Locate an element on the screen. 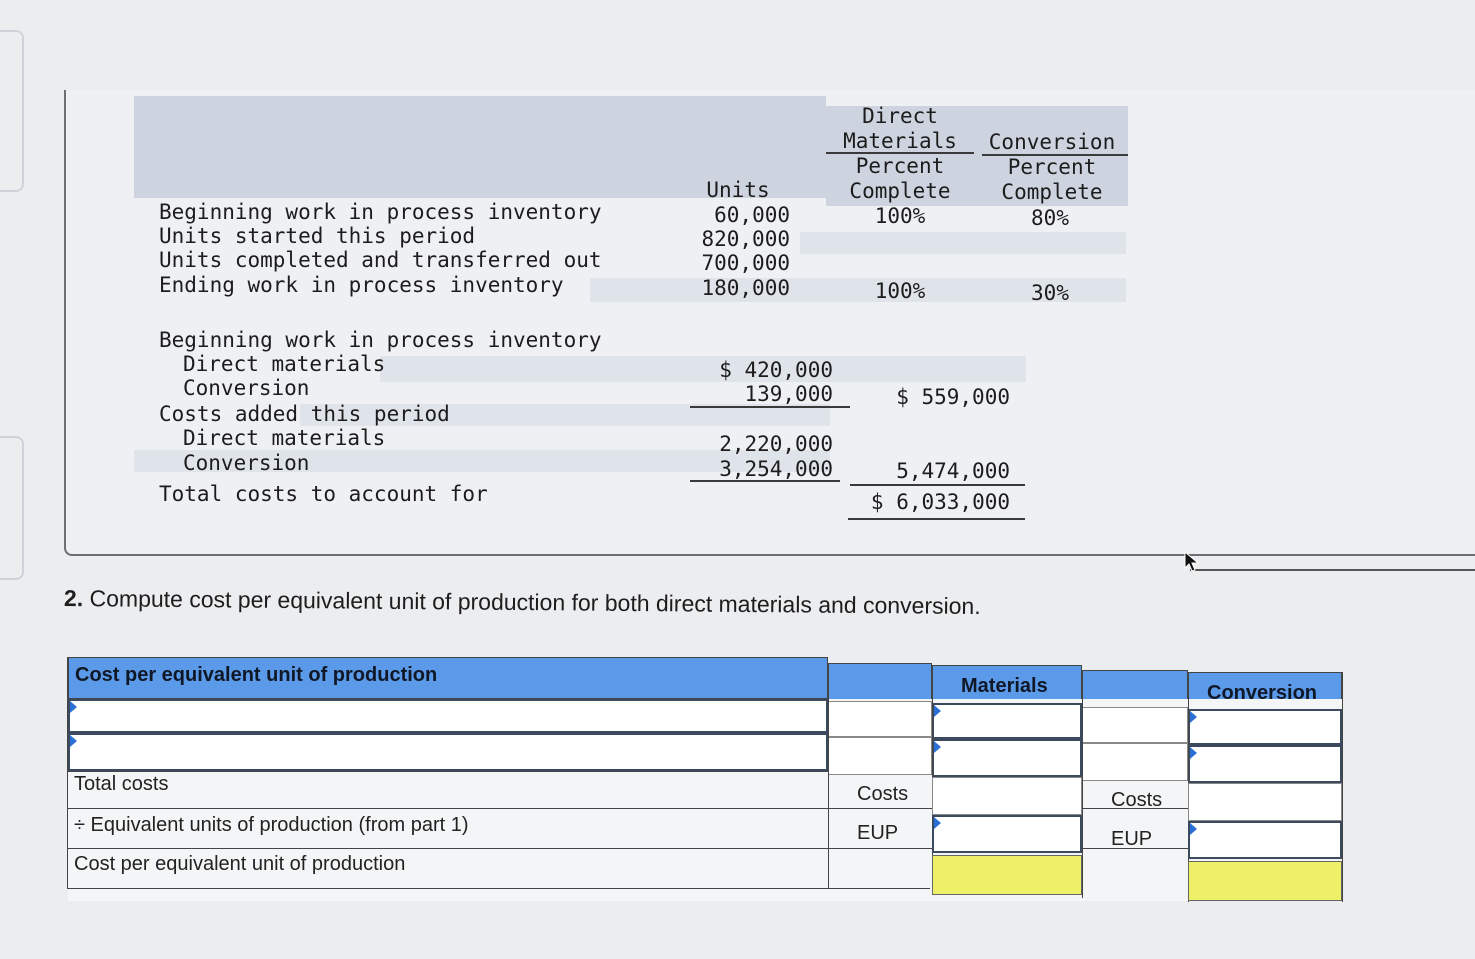 Image resolution: width=1475 pixels, height=959 pixels. answer-header-label: Cost per equivalent unit of production is located at coordinates (448, 678).